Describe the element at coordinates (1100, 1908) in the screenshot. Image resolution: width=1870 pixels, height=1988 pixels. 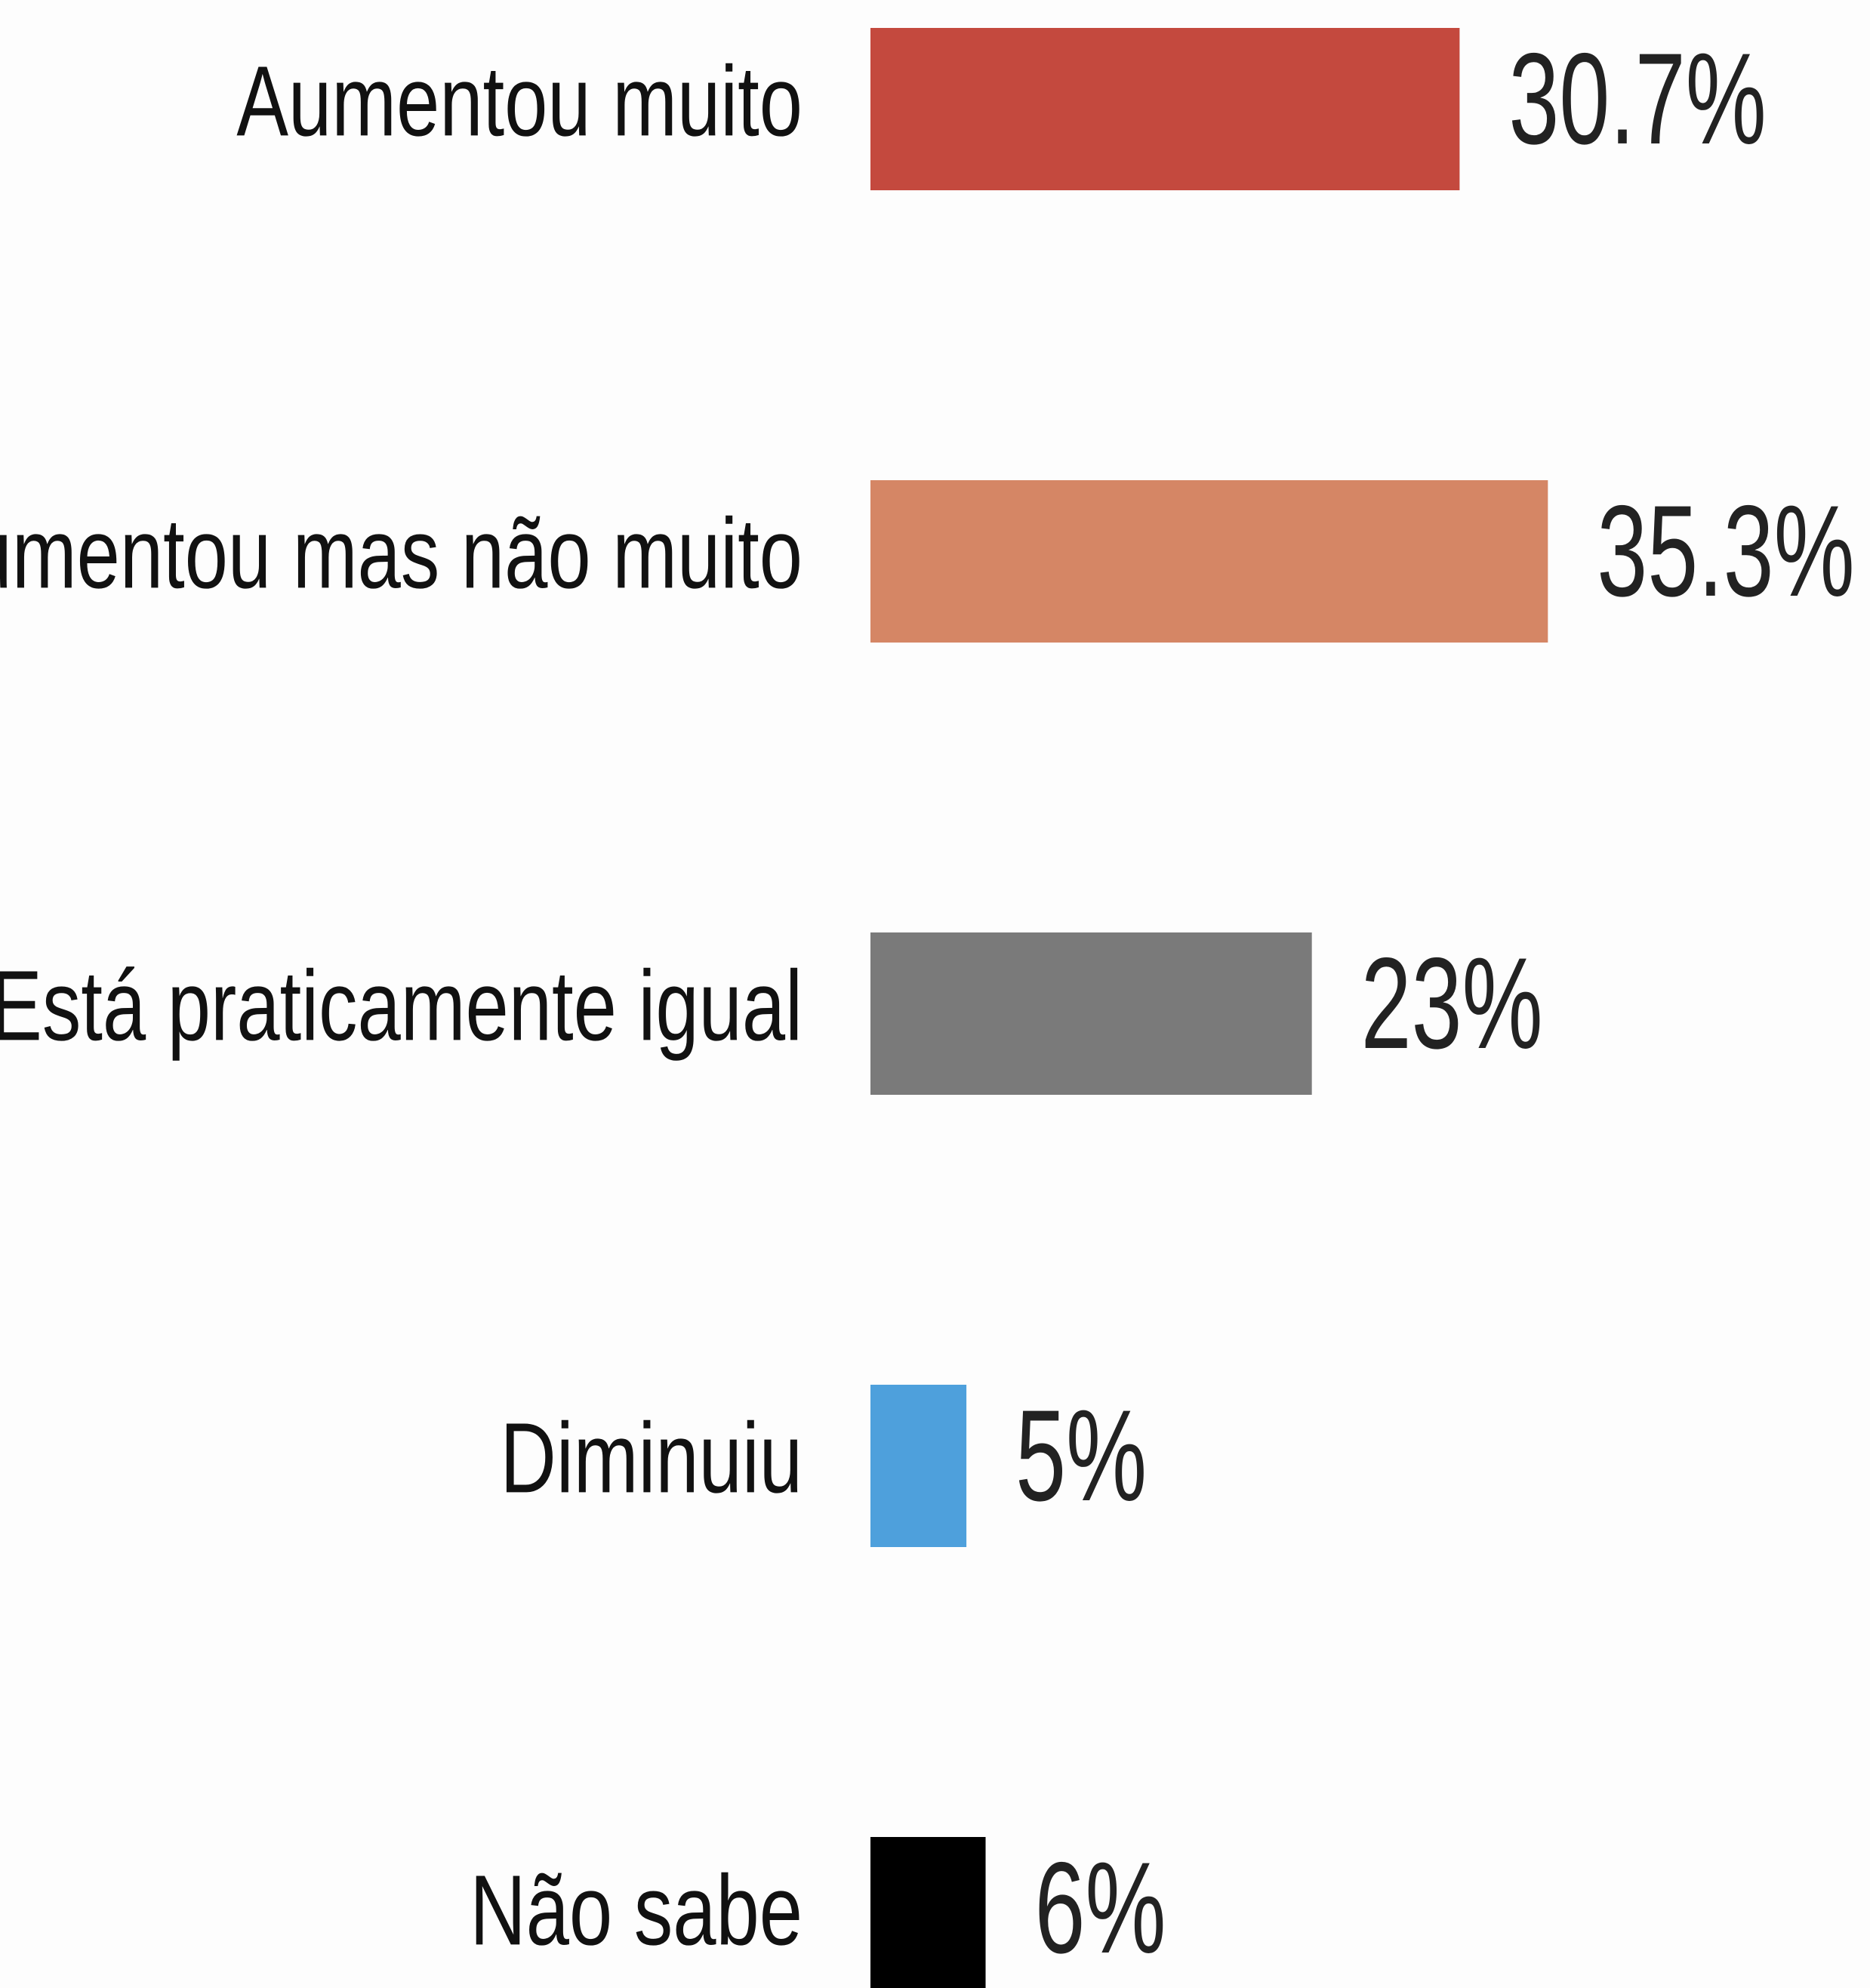
I see `value-label: 6%` at that location.